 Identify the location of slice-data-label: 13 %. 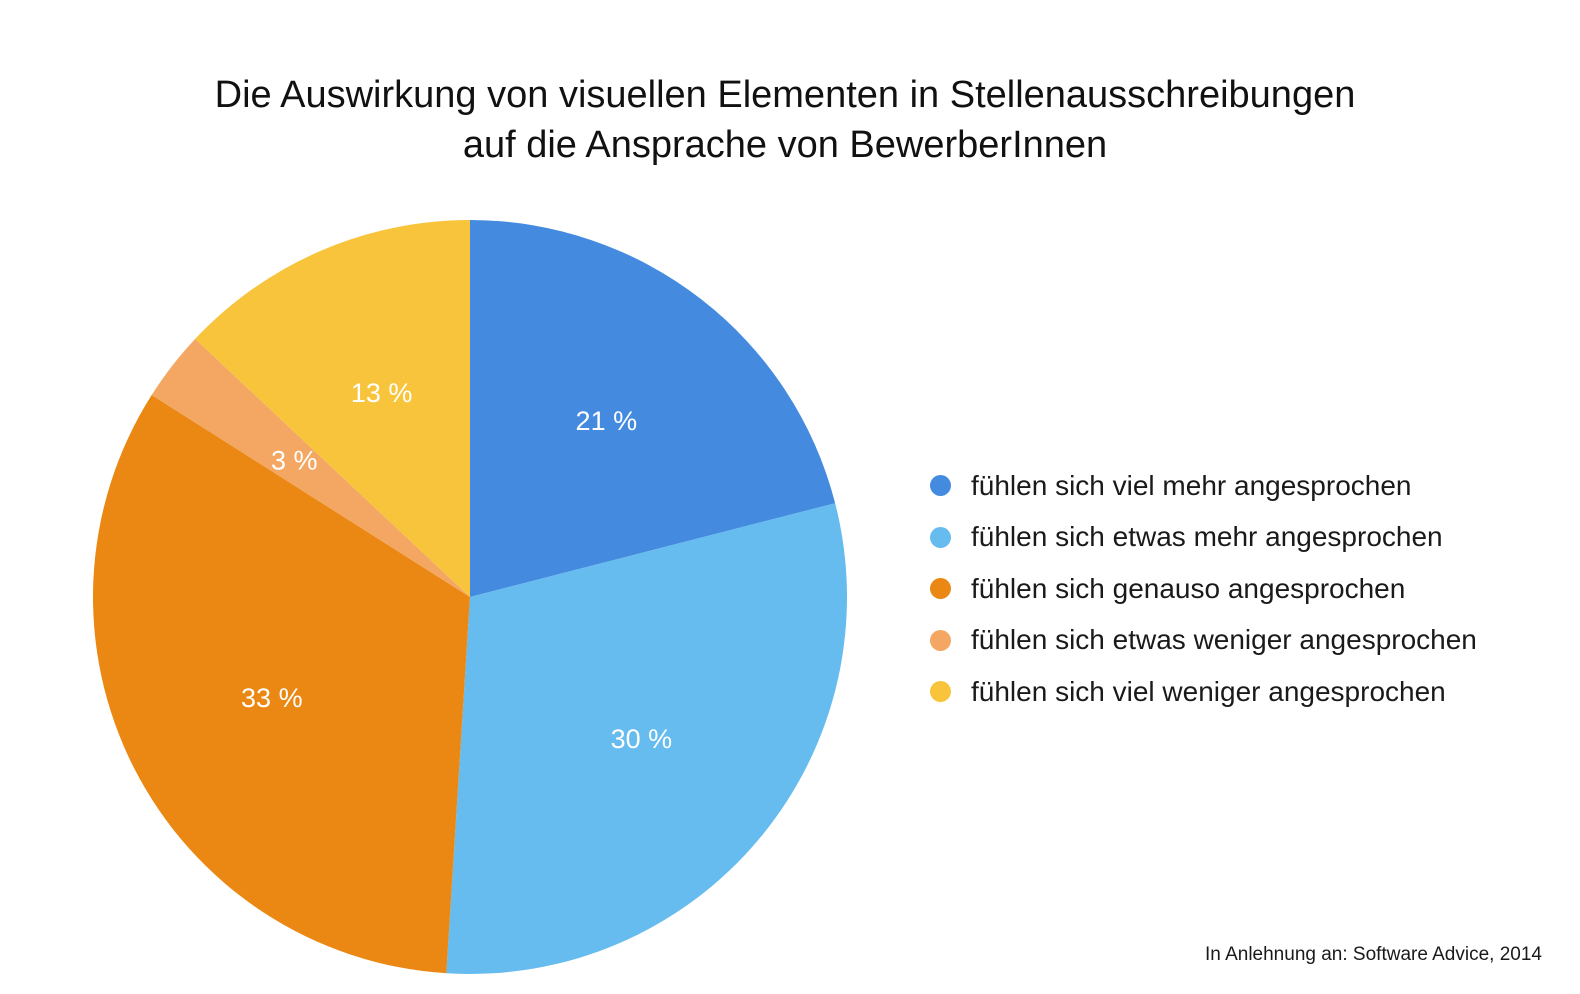
(382, 393).